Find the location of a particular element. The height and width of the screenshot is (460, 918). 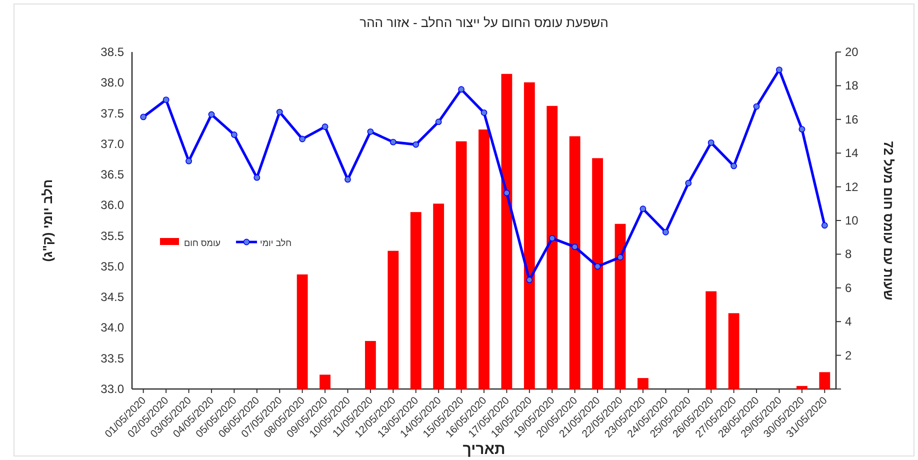

y2-tick-label: 16 is located at coordinates (852, 119).